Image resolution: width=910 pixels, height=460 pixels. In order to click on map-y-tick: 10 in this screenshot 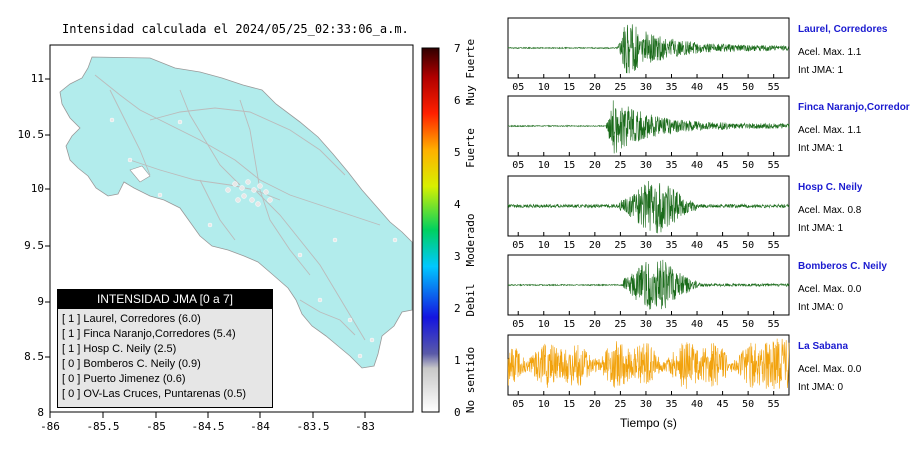, I will do `click(37, 188)`.